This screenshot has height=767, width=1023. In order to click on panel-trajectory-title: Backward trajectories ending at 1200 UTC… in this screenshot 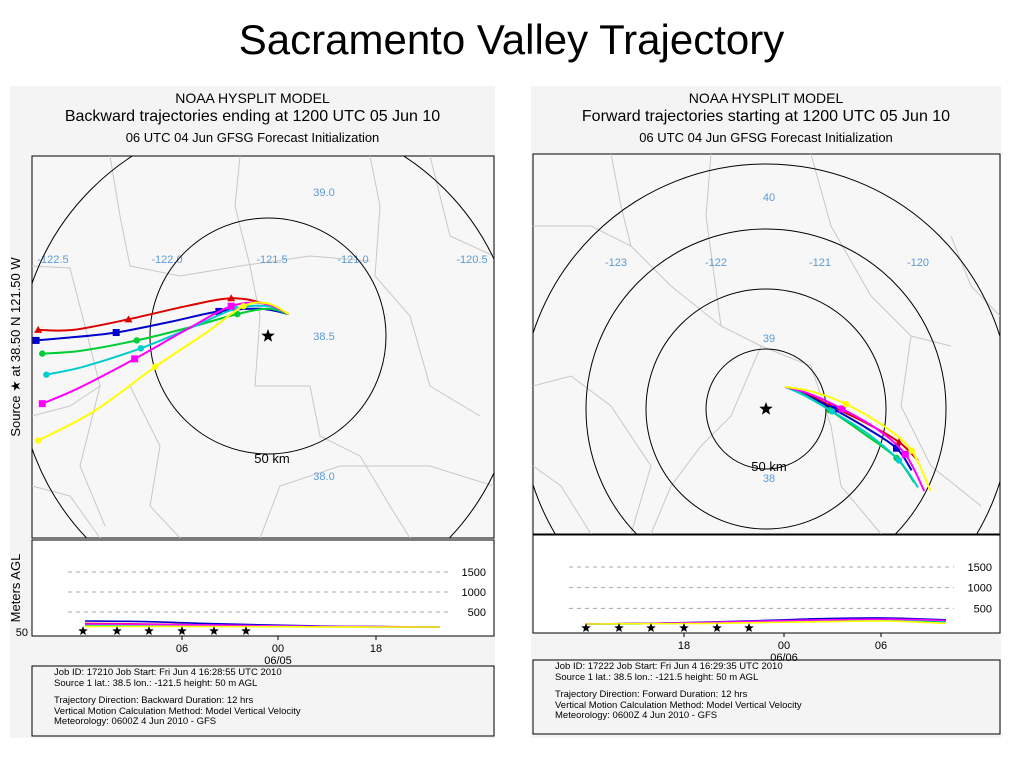, I will do `click(252, 116)`.